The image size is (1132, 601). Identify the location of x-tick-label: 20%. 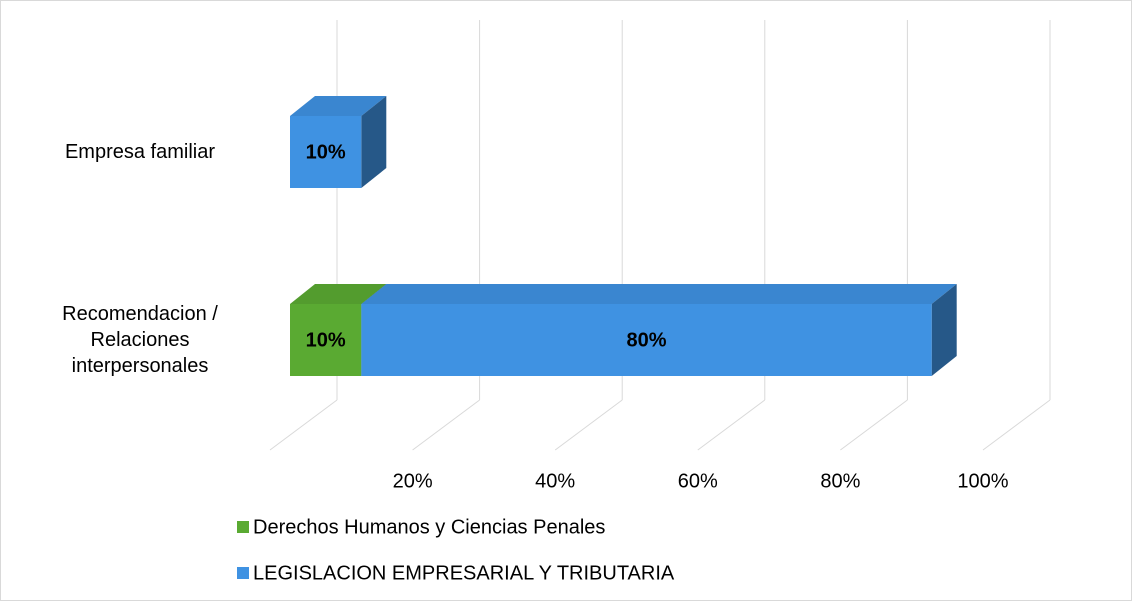
(413, 481).